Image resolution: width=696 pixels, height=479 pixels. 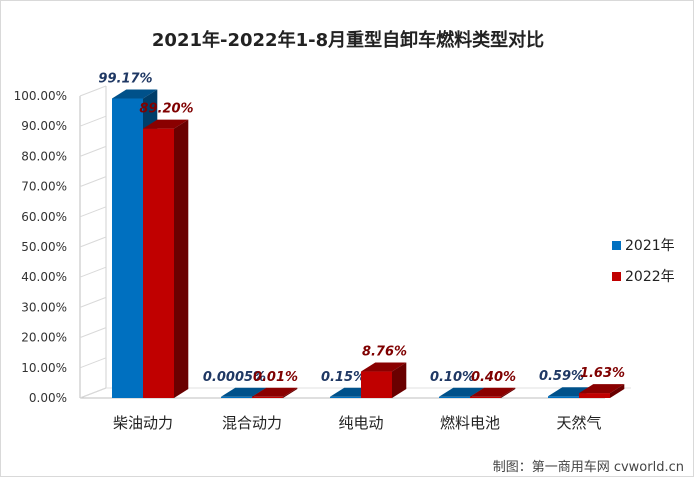 What do you see at coordinates (343, 377) in the screenshot?
I see `data-label: 0.15%` at bounding box center [343, 377].